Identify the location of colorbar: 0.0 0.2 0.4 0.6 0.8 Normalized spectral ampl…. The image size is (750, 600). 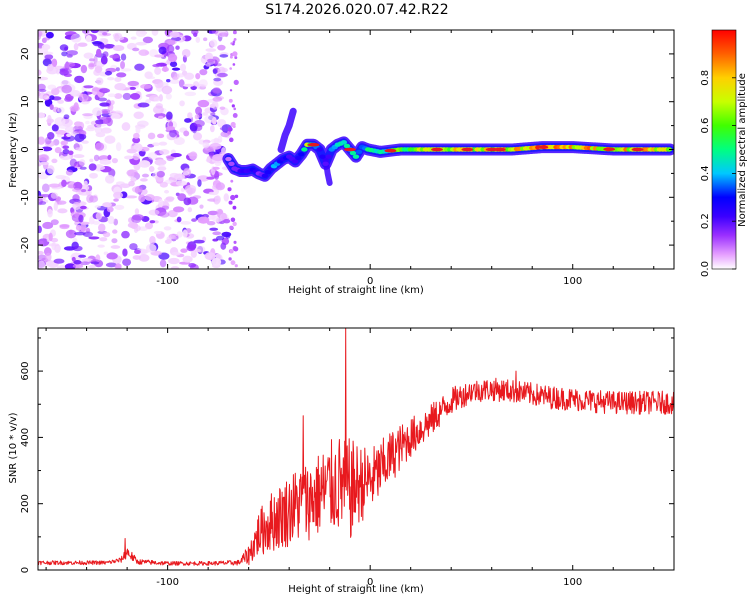
(724, 153).